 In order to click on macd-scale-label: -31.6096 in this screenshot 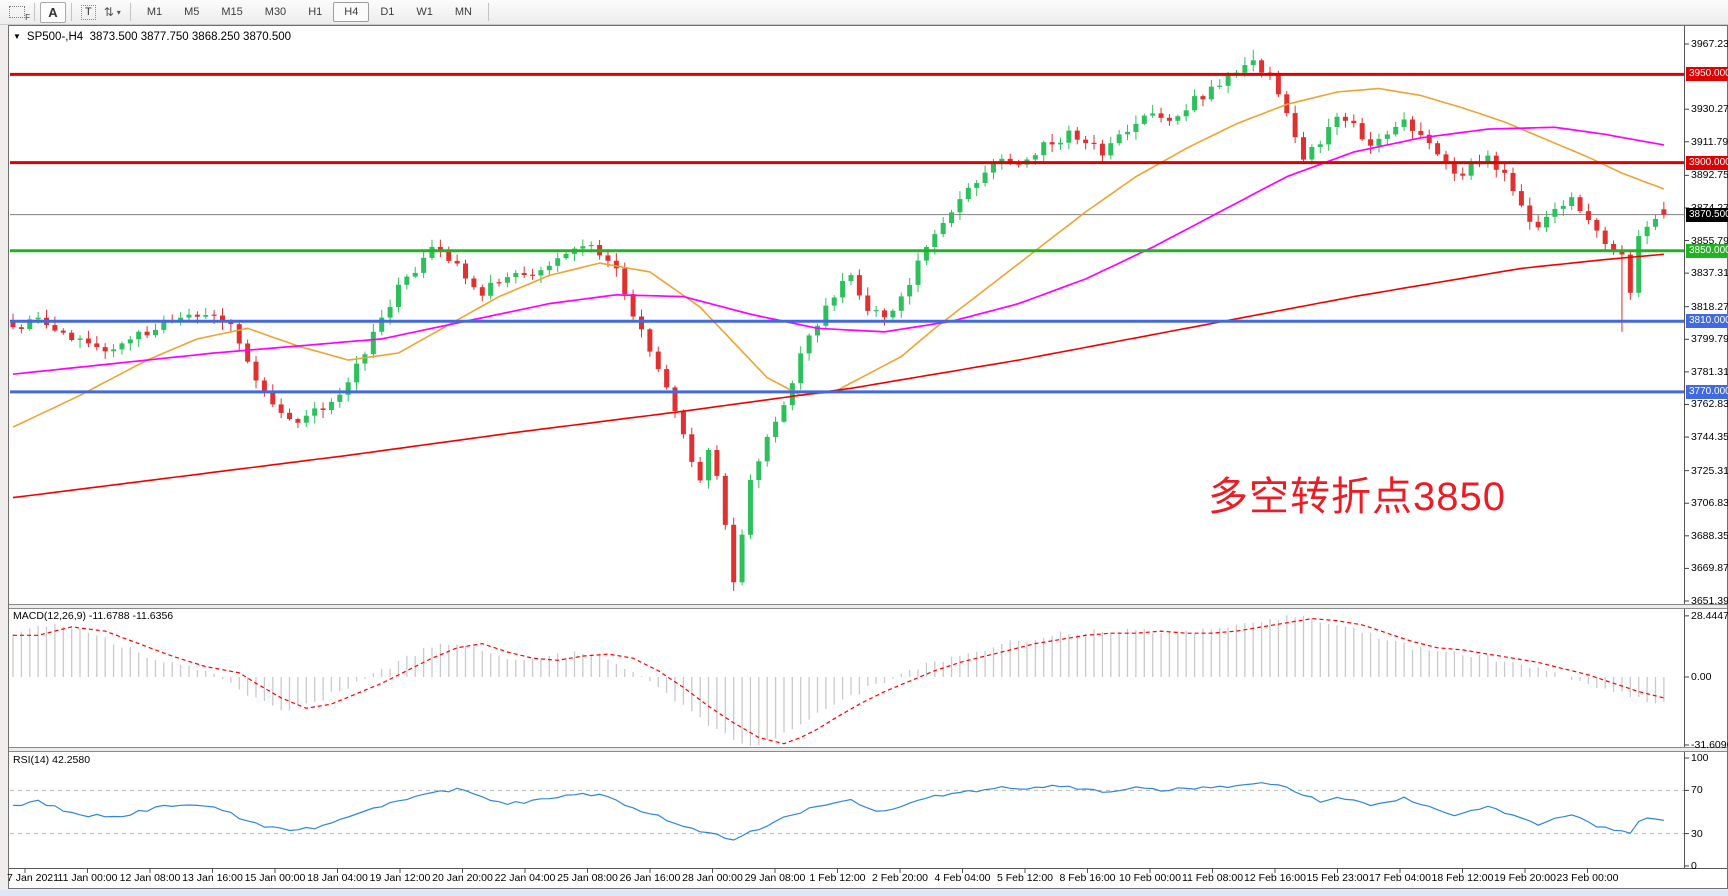, I will do `click(1709, 745)`.